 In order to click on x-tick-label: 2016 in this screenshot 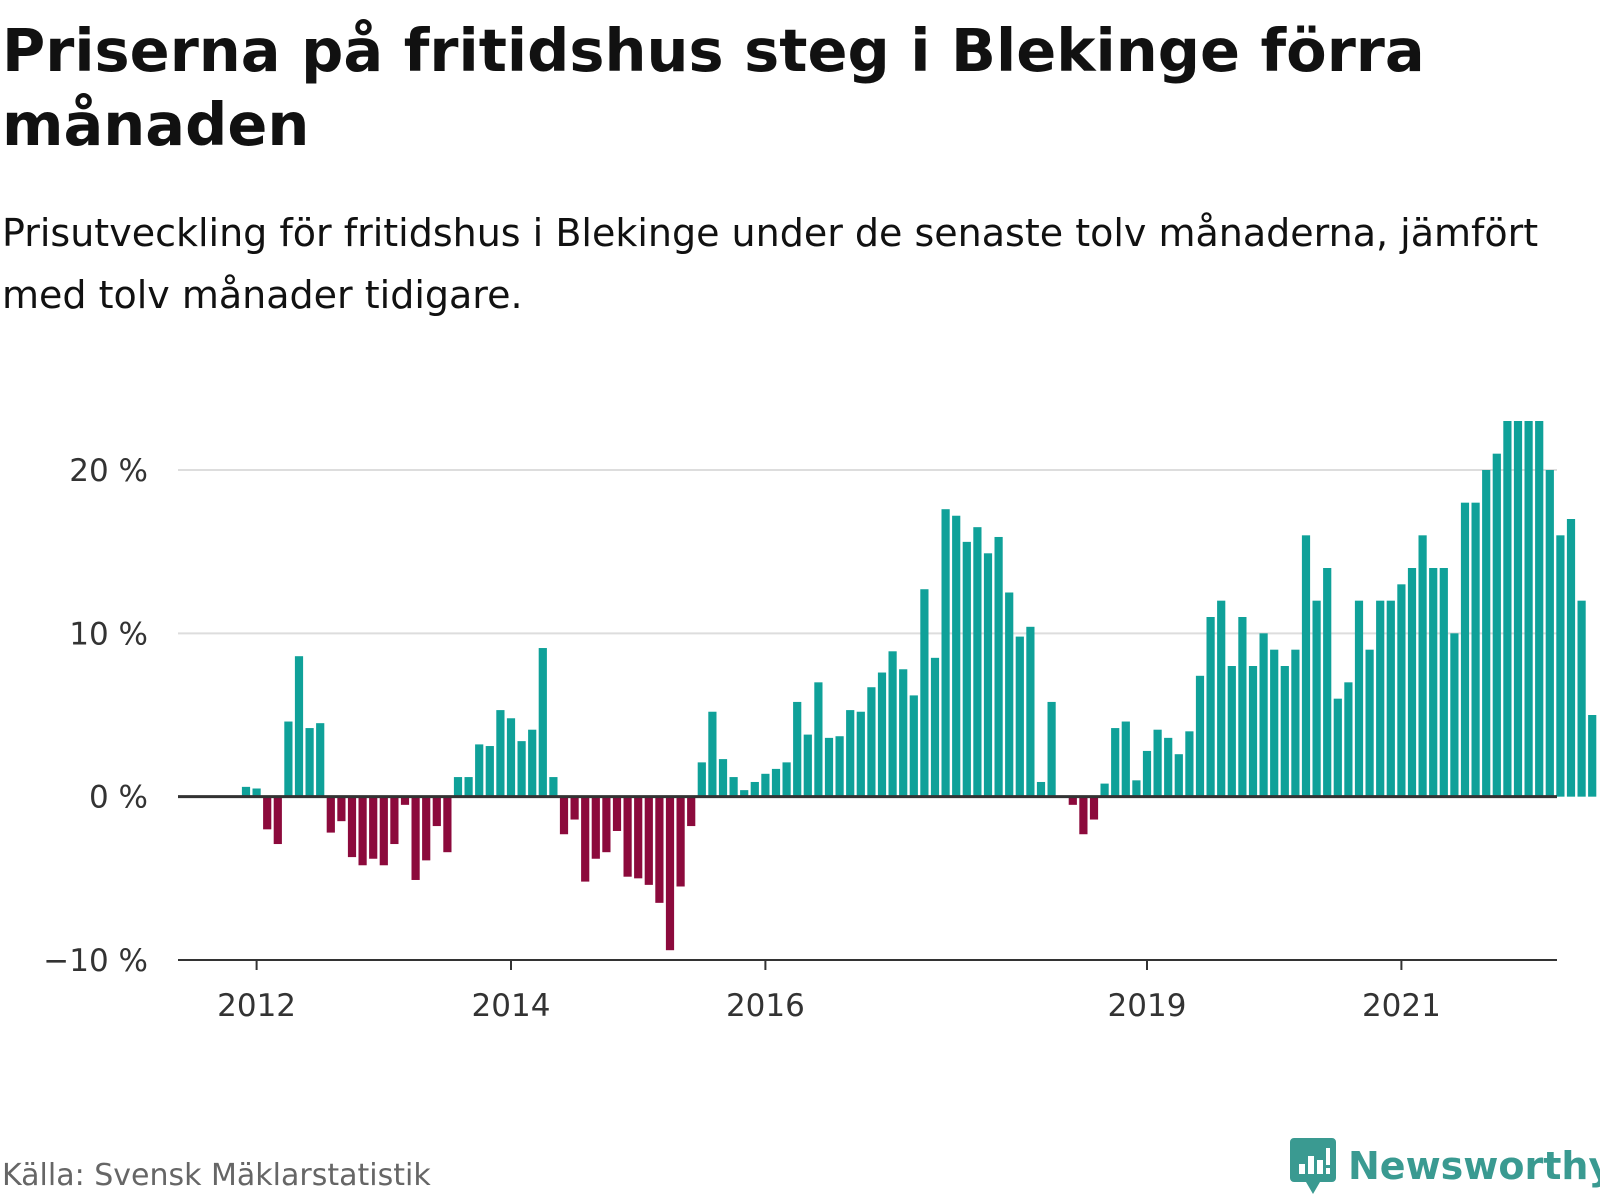, I will do `click(765, 1006)`.